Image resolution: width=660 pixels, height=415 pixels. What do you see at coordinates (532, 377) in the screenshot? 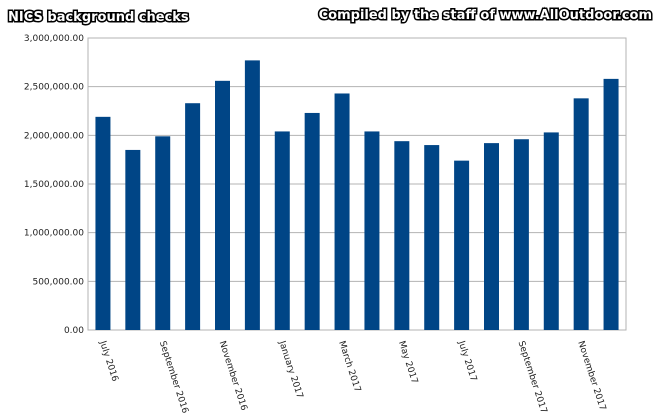
I see `x-tick-label: September 2017` at bounding box center [532, 377].